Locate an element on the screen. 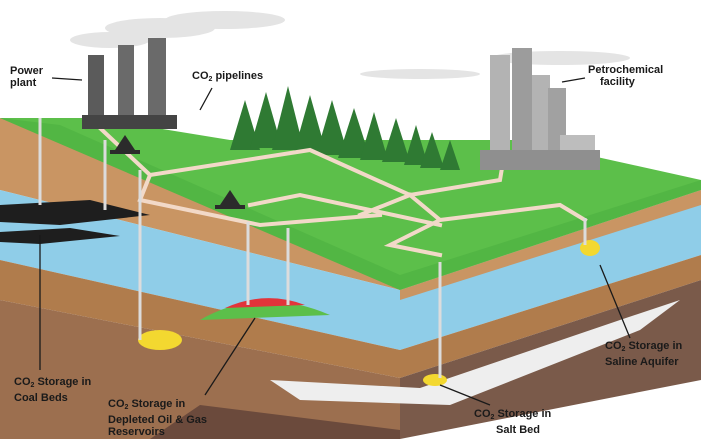 The image size is (701, 439). label-pipelines: CO2 pipelines is located at coordinates (228, 76).